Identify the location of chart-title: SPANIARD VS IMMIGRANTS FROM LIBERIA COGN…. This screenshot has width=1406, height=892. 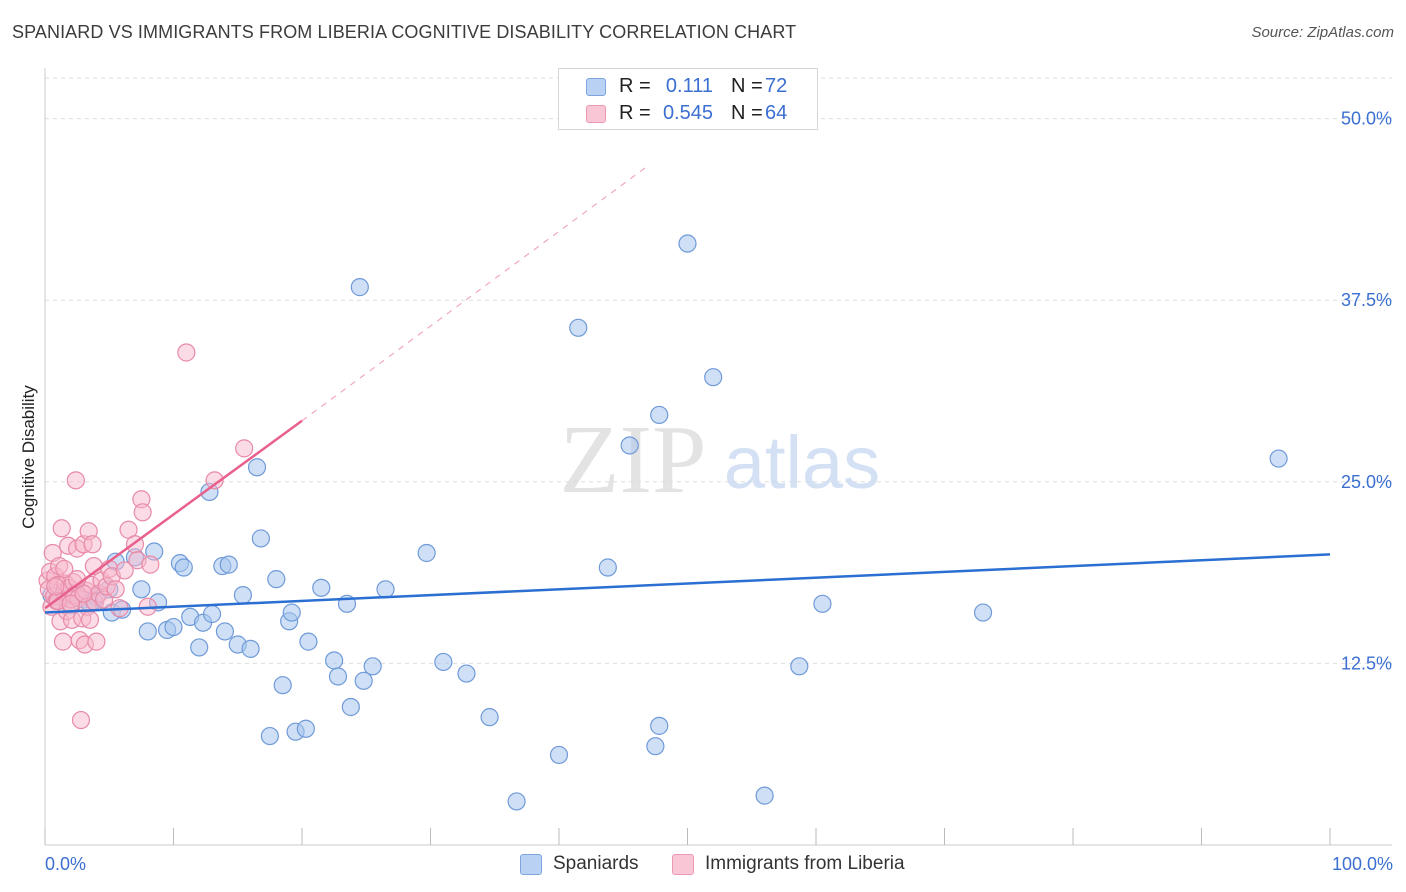
(404, 32).